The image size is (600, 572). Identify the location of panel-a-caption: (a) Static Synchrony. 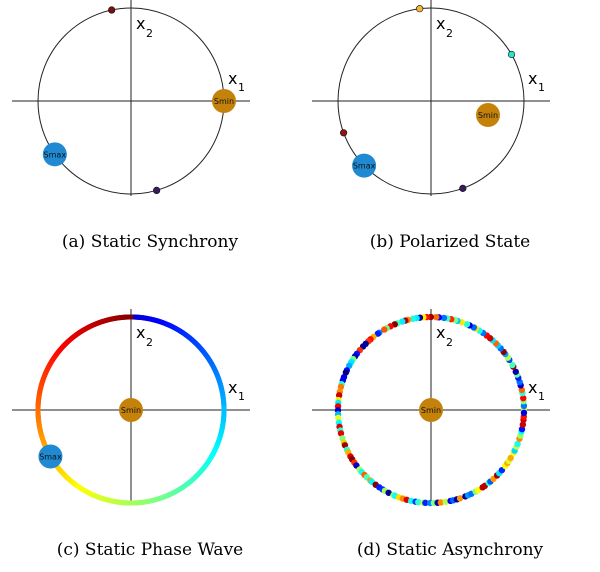
(150, 242).